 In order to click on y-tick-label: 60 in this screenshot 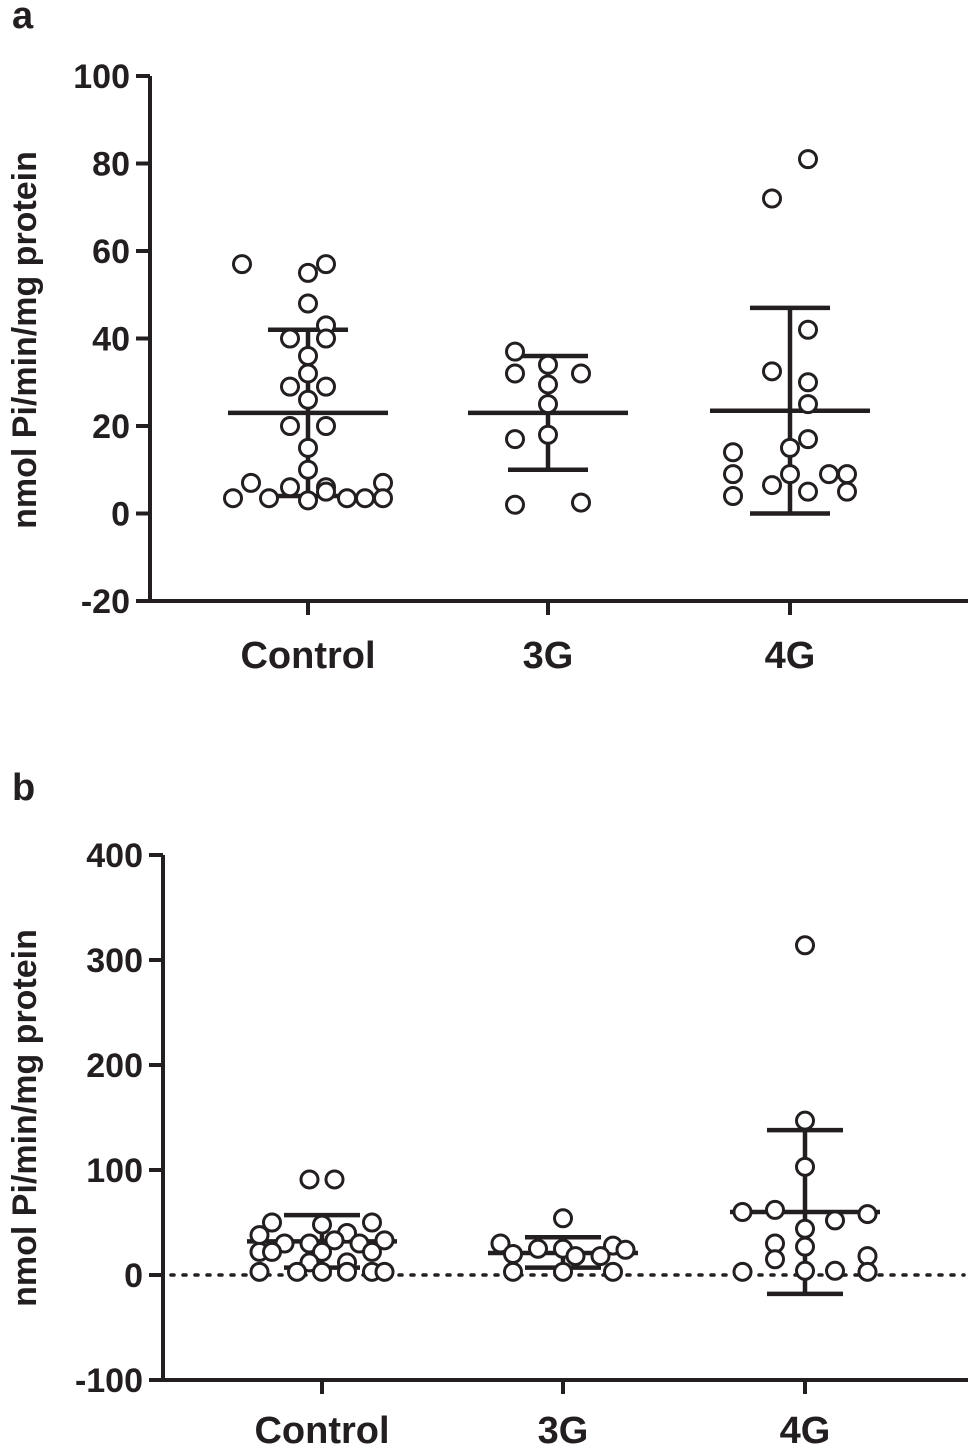, I will do `click(111, 252)`.